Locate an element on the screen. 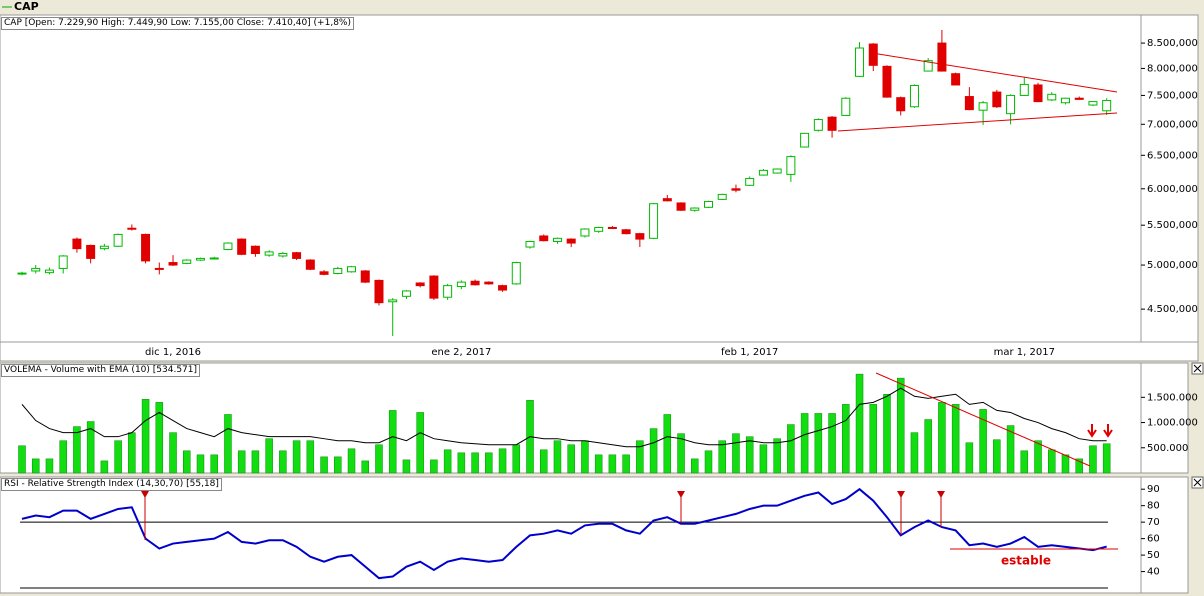 The width and height of the screenshot is (1204, 596). ema-line is located at coordinates (564, 417).